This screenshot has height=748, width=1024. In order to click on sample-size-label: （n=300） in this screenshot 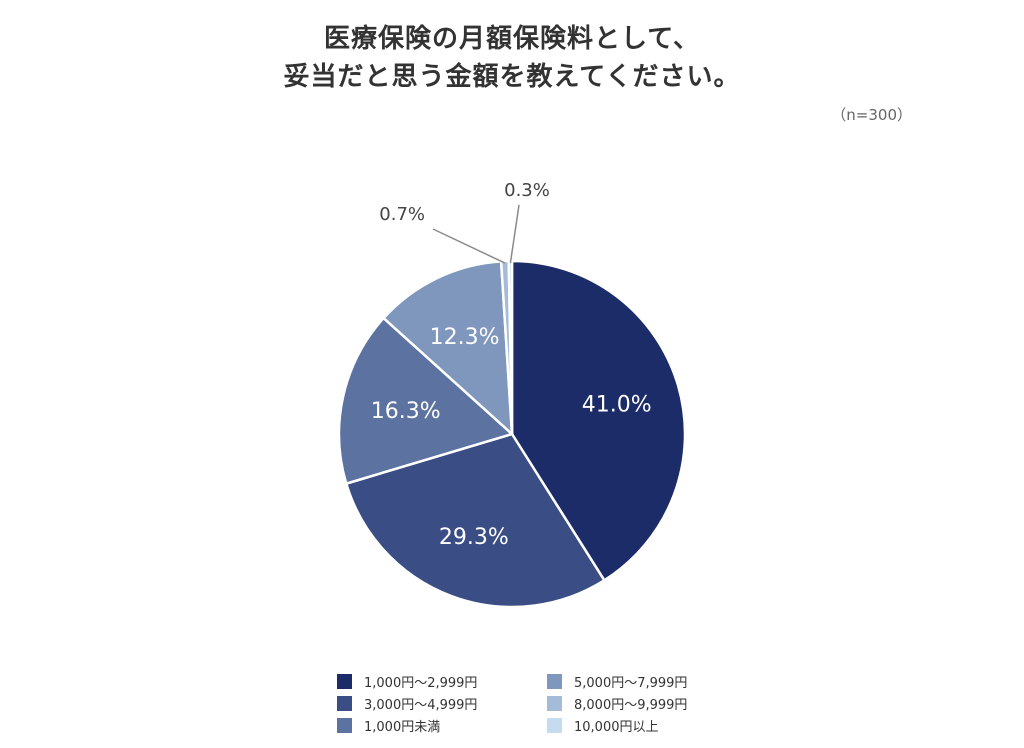, I will do `click(871, 115)`.